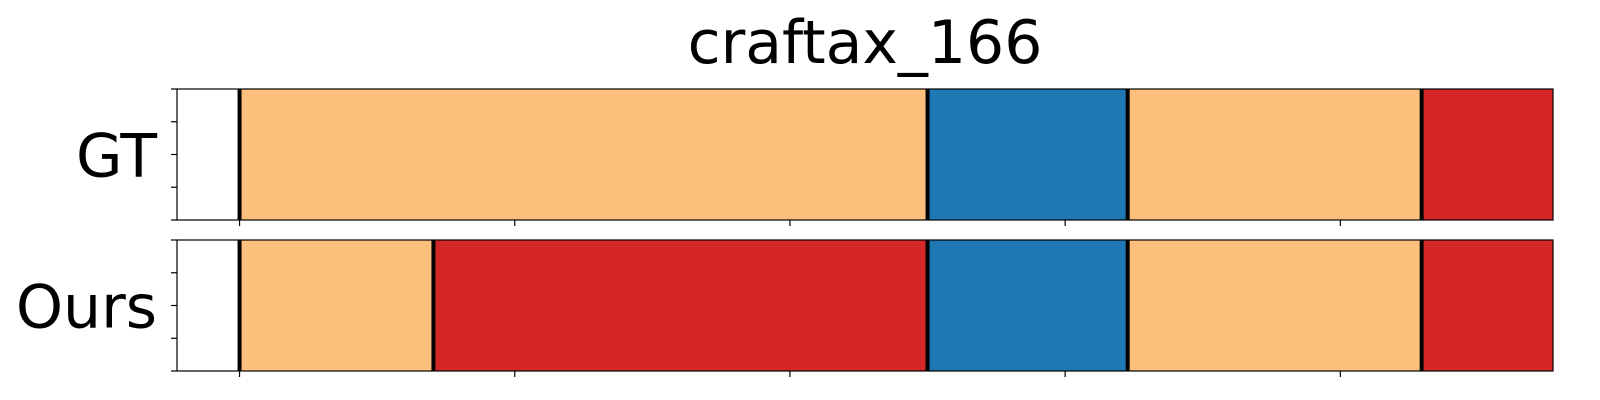 This screenshot has width=1600, height=400. Describe the element at coordinates (86, 308) in the screenshot. I see `row-label-ours: Ours` at that location.